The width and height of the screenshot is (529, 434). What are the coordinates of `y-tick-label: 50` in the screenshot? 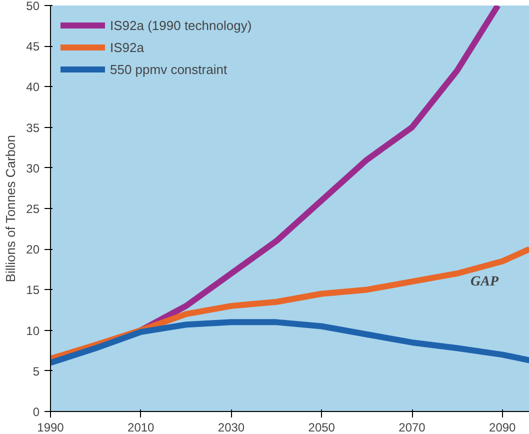 It's located at (33, 6).